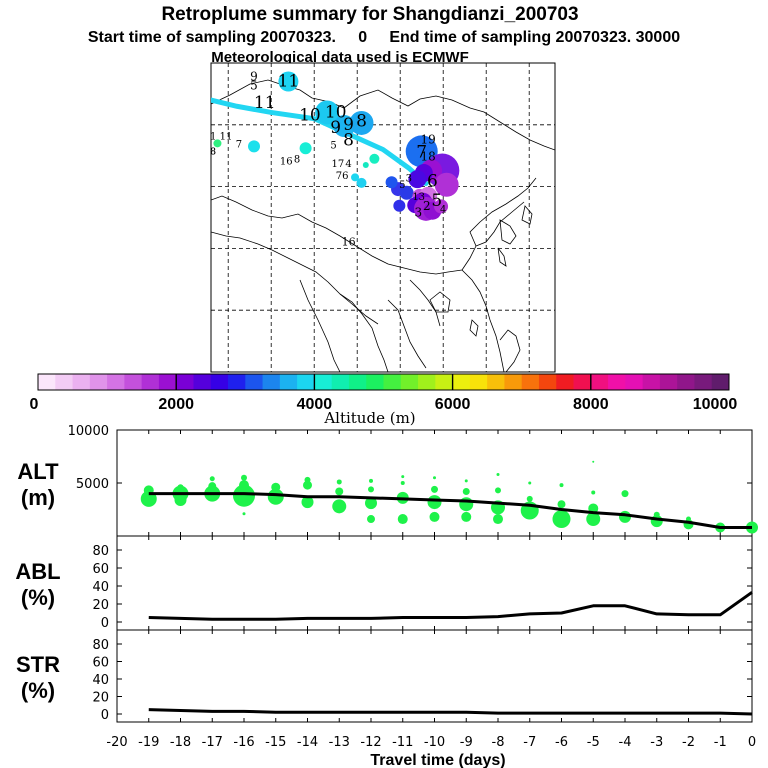 The height and width of the screenshot is (768, 768). I want to click on plume-time-label: 2, so click(427, 206).